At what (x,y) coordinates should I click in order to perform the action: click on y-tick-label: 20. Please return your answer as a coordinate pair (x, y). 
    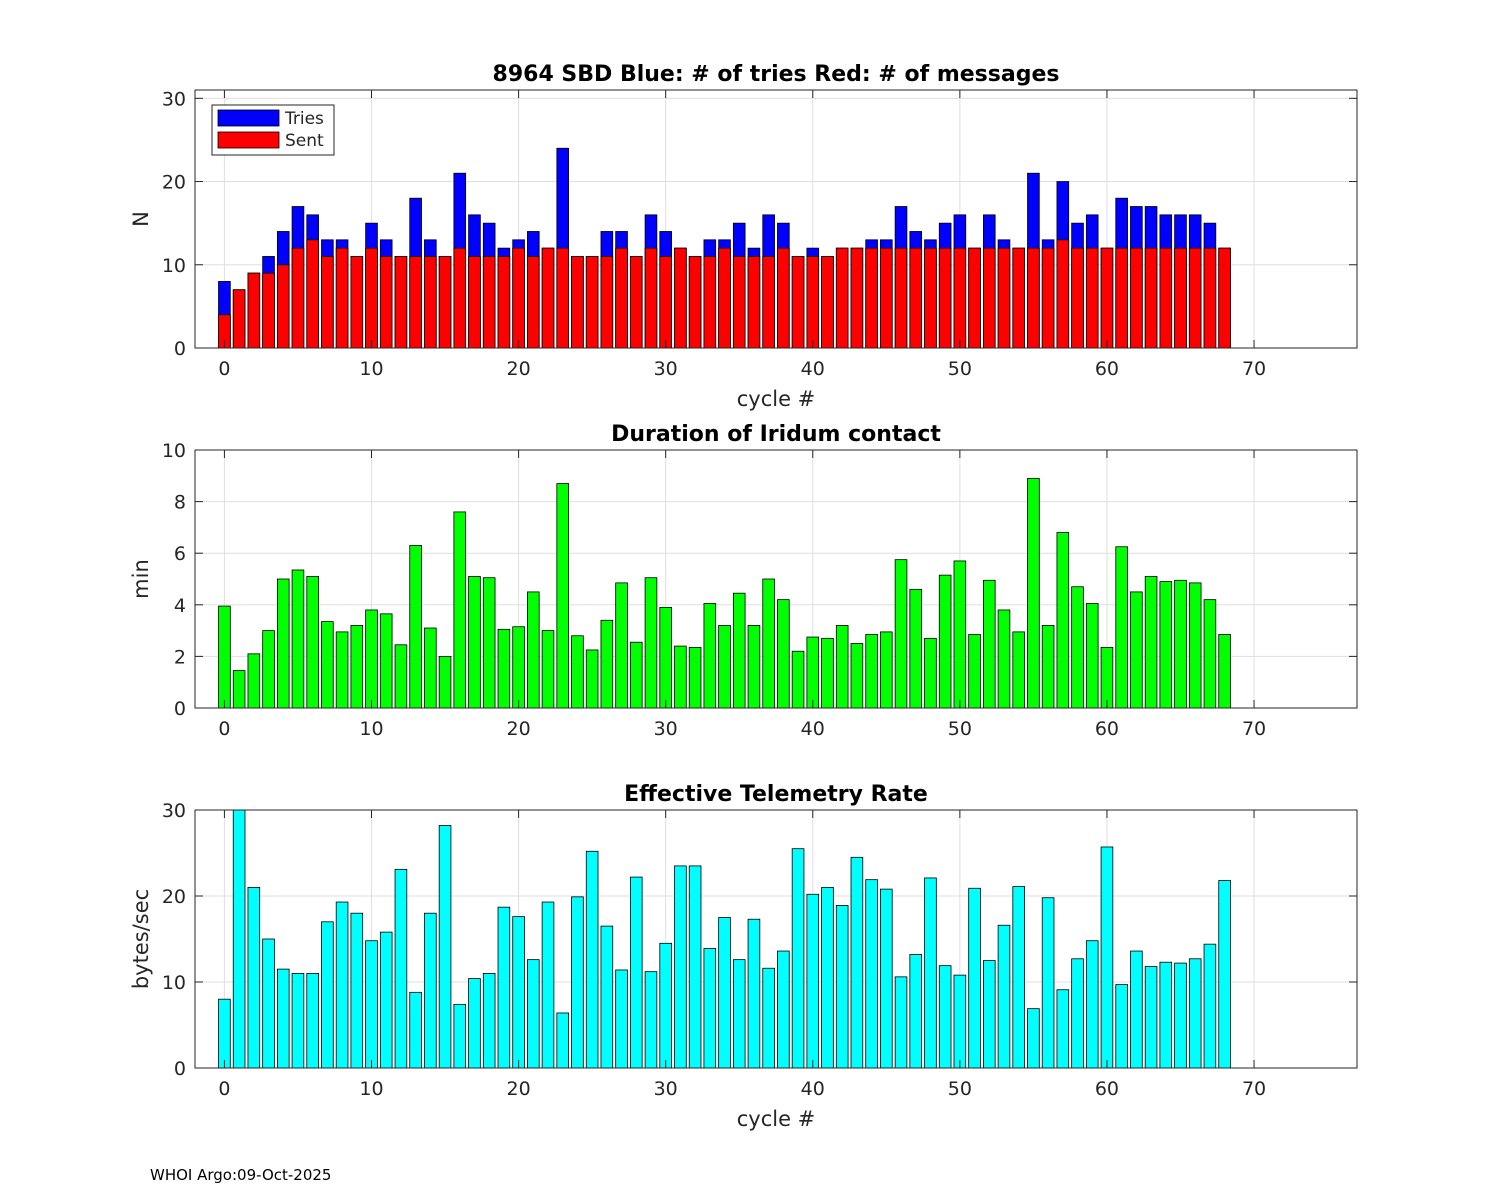
    Looking at the image, I should click on (174, 183).